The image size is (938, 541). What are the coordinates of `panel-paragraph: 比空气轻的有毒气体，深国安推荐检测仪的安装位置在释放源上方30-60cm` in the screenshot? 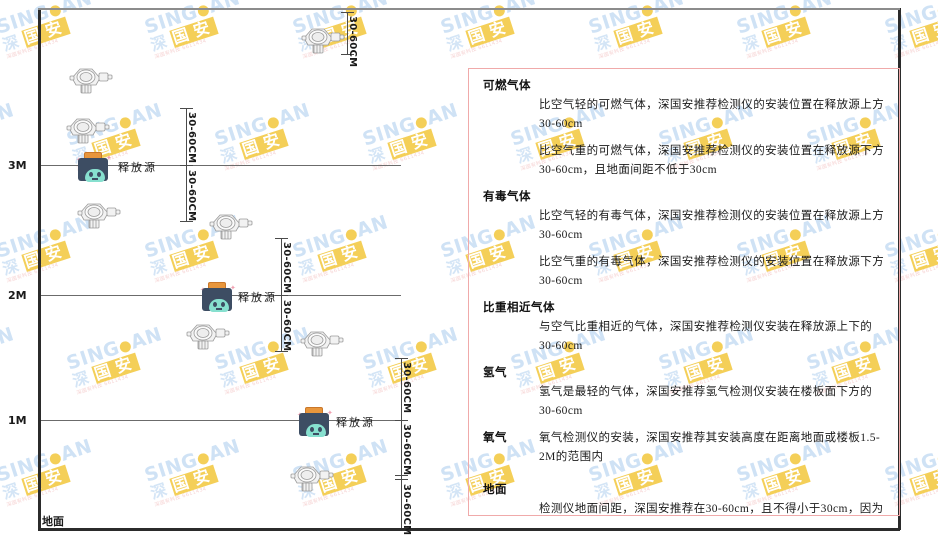 It's located at (712, 225).